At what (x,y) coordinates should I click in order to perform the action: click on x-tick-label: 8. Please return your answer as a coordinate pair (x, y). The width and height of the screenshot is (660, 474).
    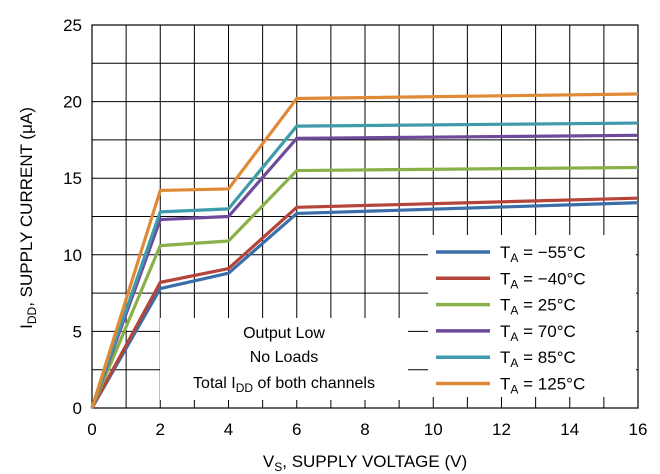
    Looking at the image, I should click on (364, 429).